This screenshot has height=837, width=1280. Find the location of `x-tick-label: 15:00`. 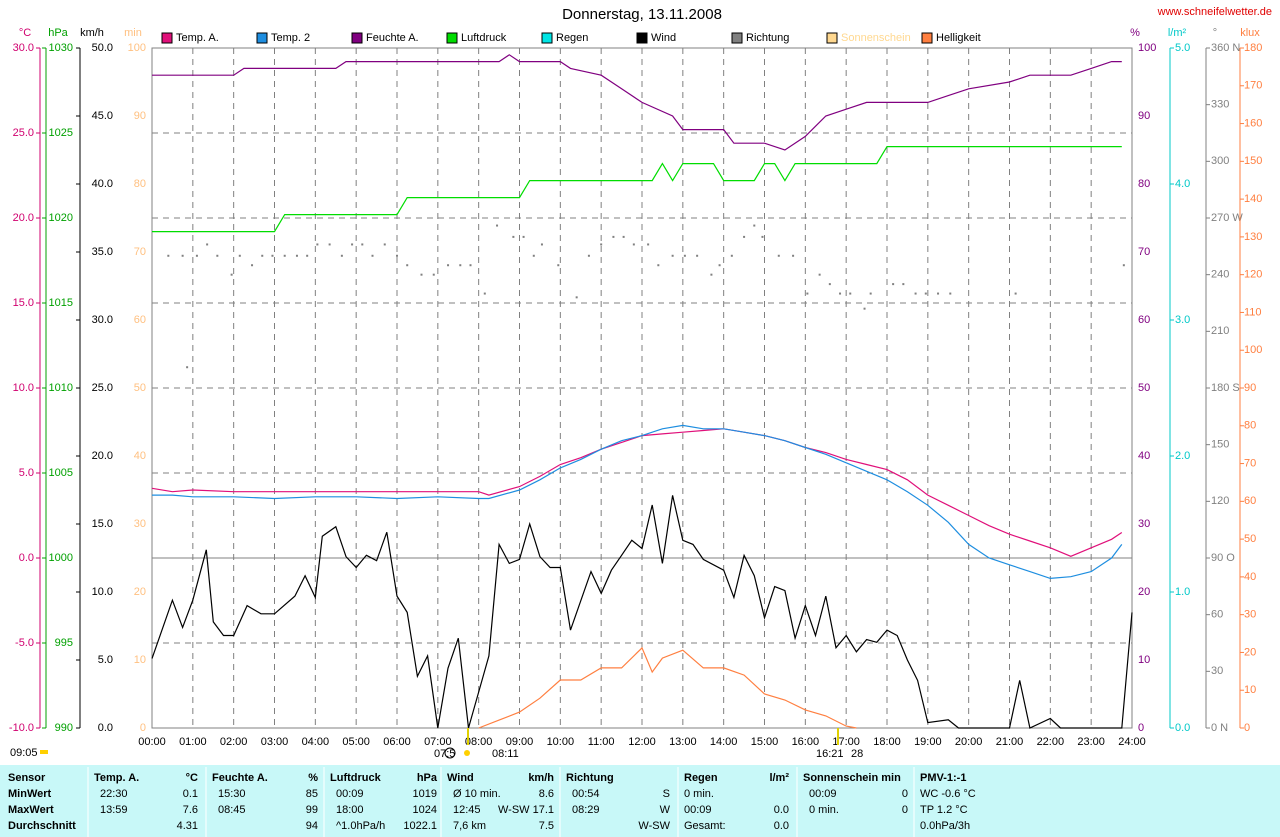

x-tick-label: 15:00 is located at coordinates (765, 742).